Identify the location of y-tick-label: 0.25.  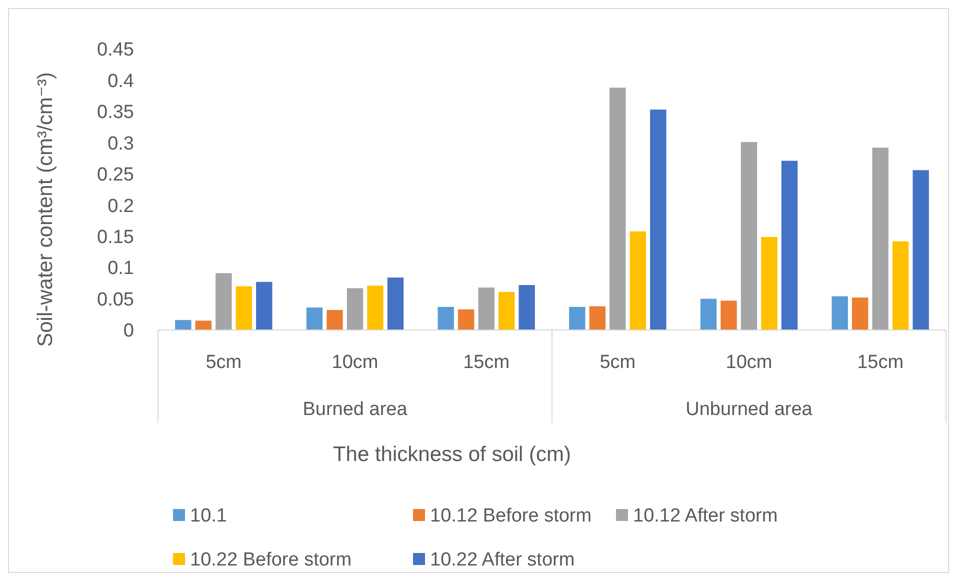
(115, 175).